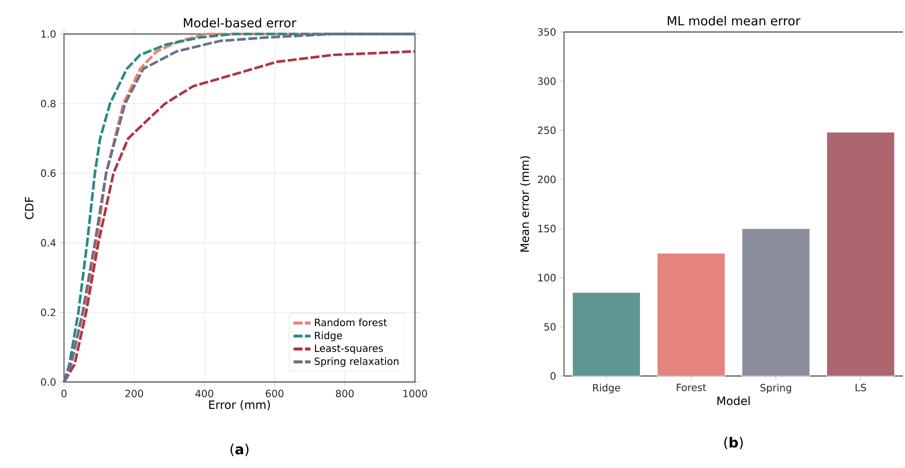 The width and height of the screenshot is (905, 468). What do you see at coordinates (547, 180) in the screenshot?
I see `y-tick-label: 200` at bounding box center [547, 180].